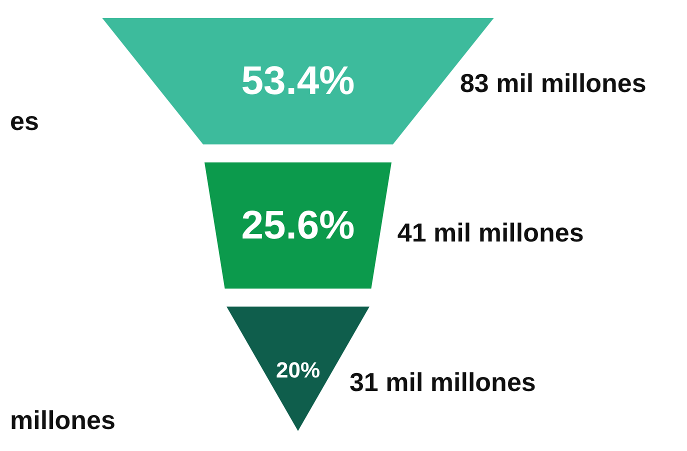  What do you see at coordinates (24, 121) in the screenshot?
I see `text: es` at bounding box center [24, 121].